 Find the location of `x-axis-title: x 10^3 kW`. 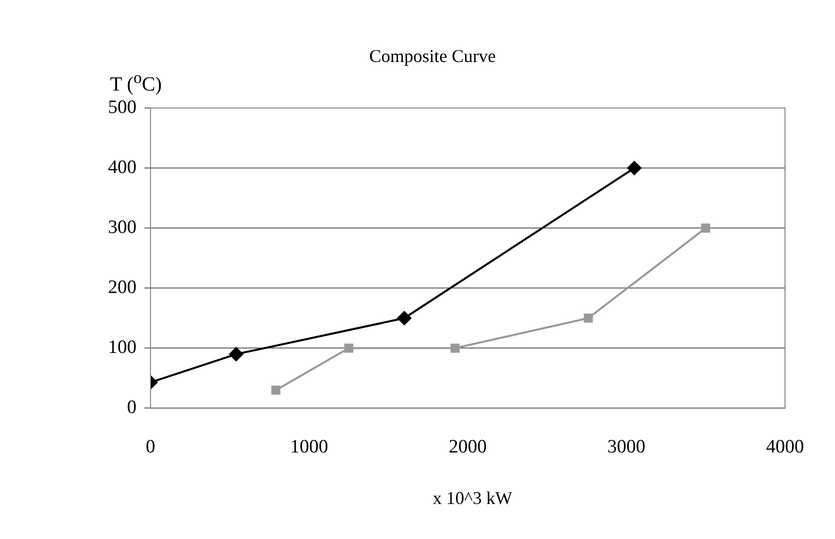

x-axis-title: x 10^3 kW is located at coordinates (473, 498).